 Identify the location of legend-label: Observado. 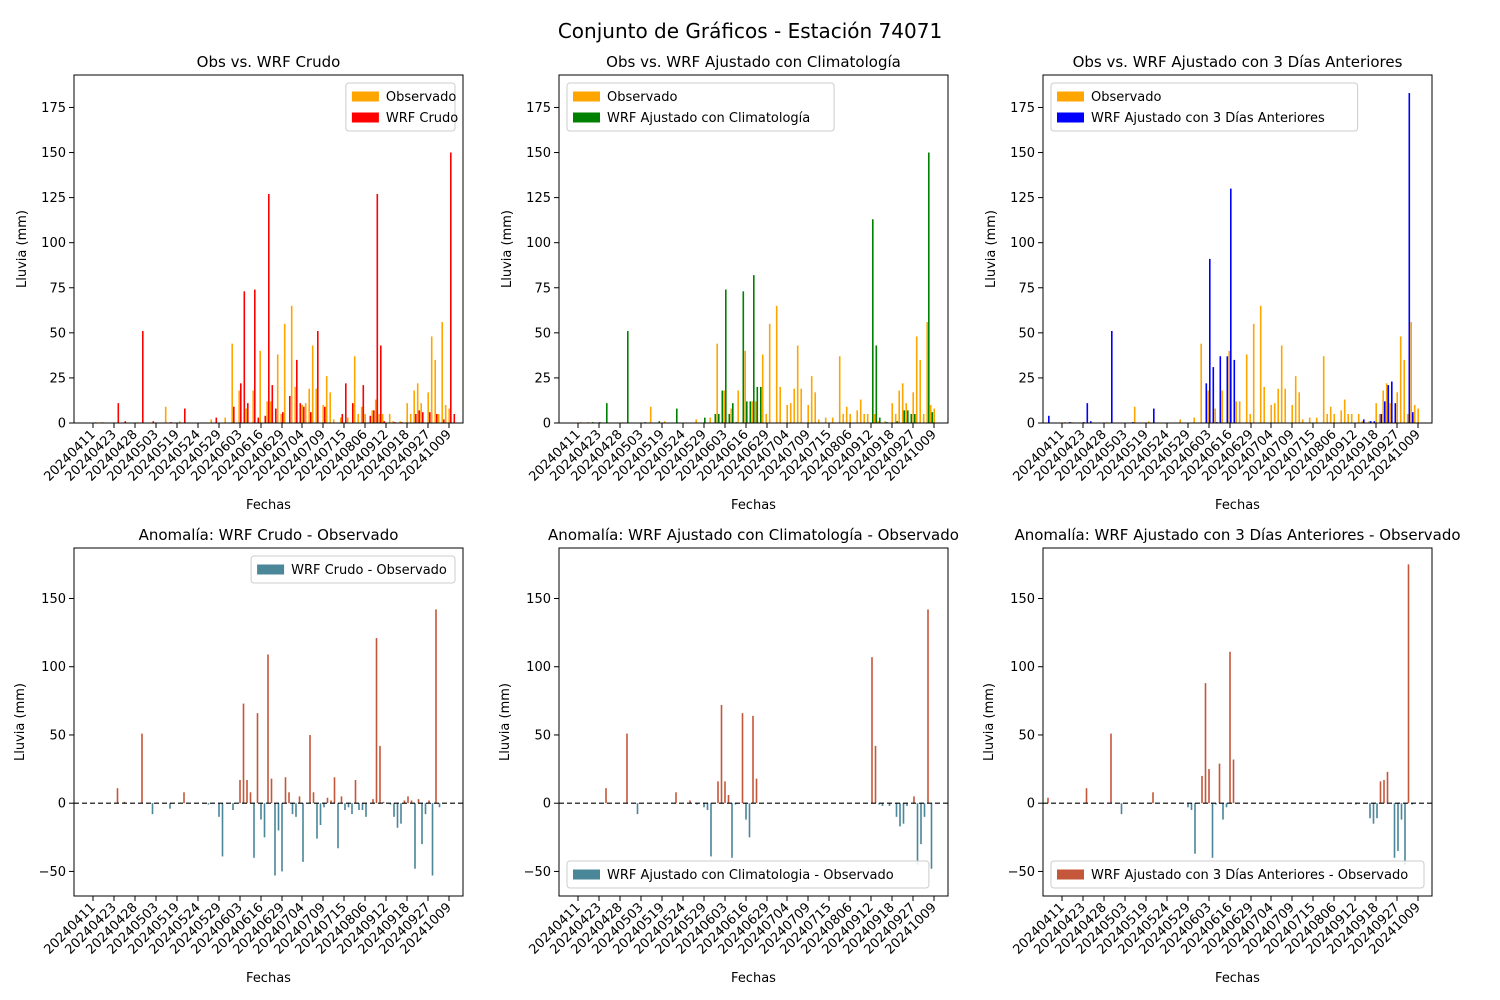
(421, 97).